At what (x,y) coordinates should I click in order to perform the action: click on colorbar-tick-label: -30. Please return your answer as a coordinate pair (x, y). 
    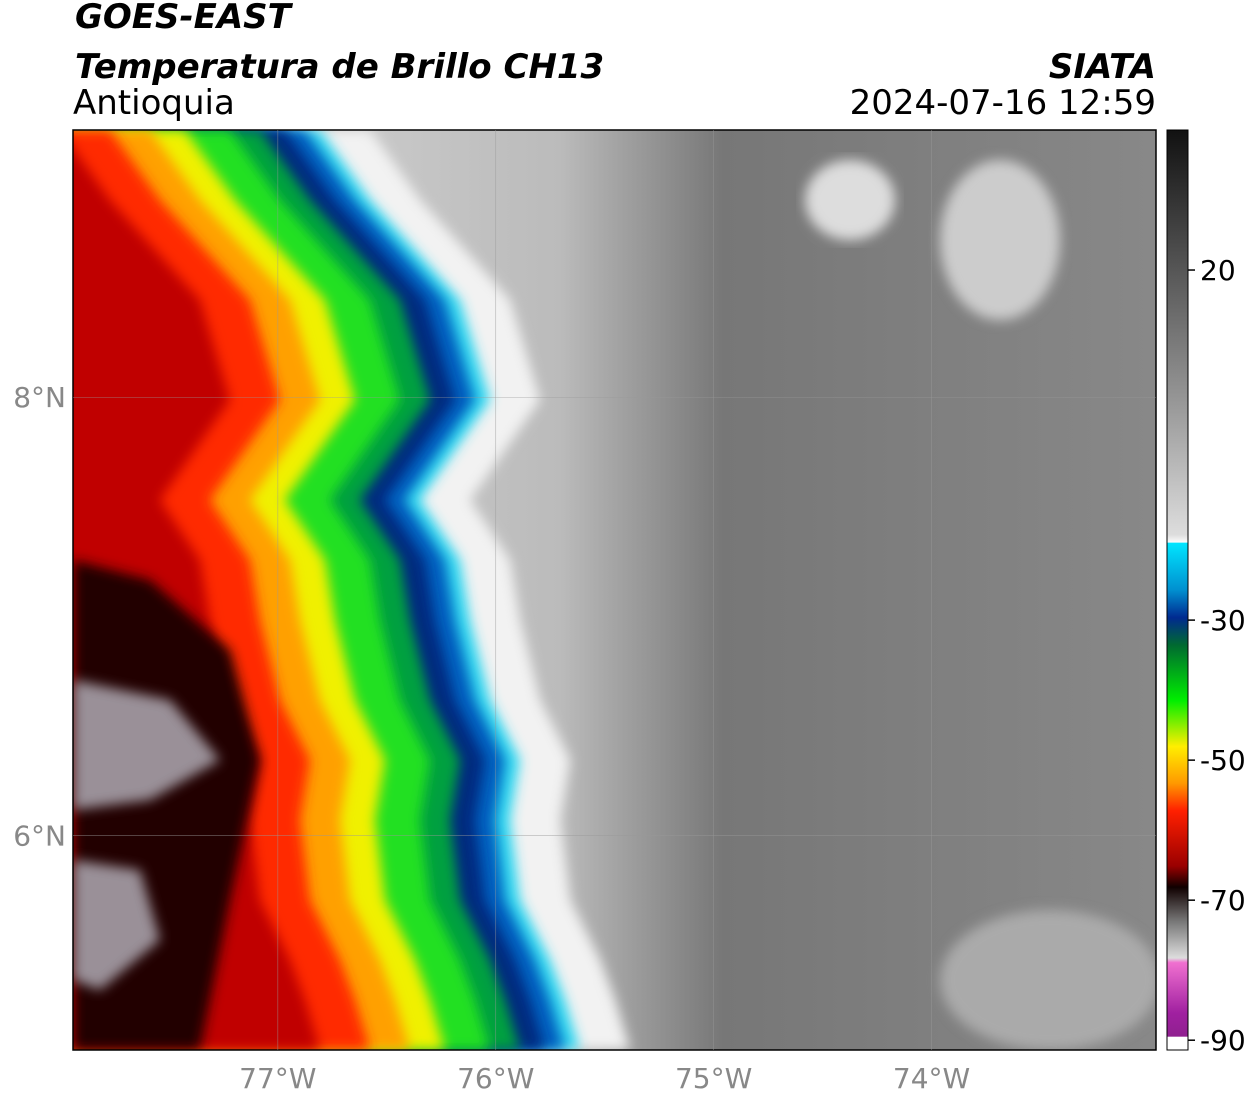
    Looking at the image, I should click on (1223, 620).